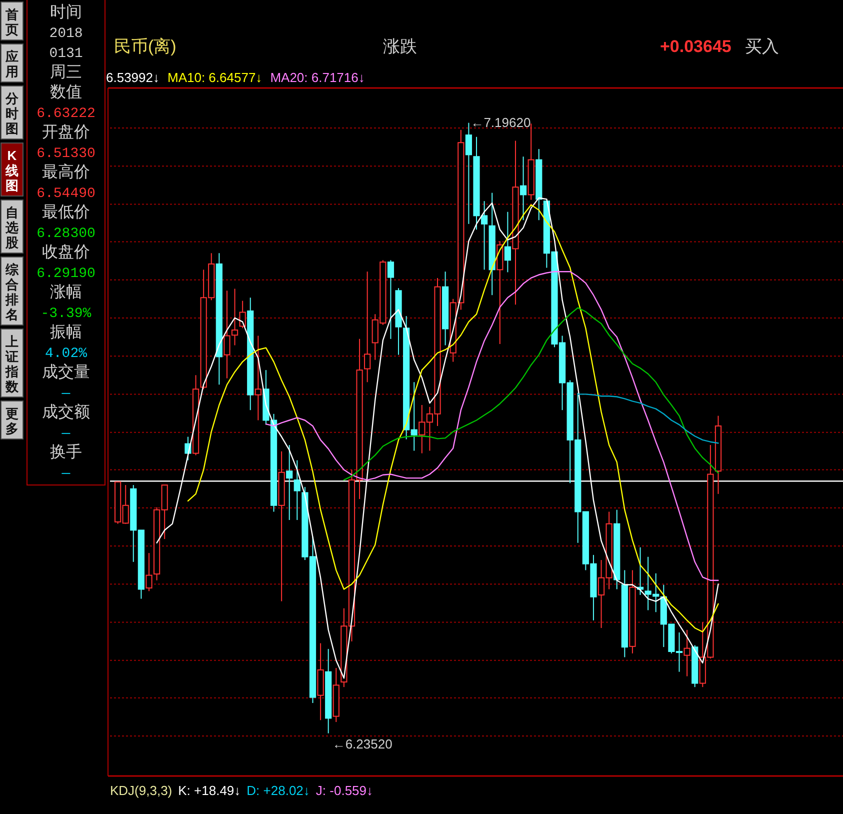  Describe the element at coordinates (66, 332) in the screenshot. I see `text: 振幅` at that location.